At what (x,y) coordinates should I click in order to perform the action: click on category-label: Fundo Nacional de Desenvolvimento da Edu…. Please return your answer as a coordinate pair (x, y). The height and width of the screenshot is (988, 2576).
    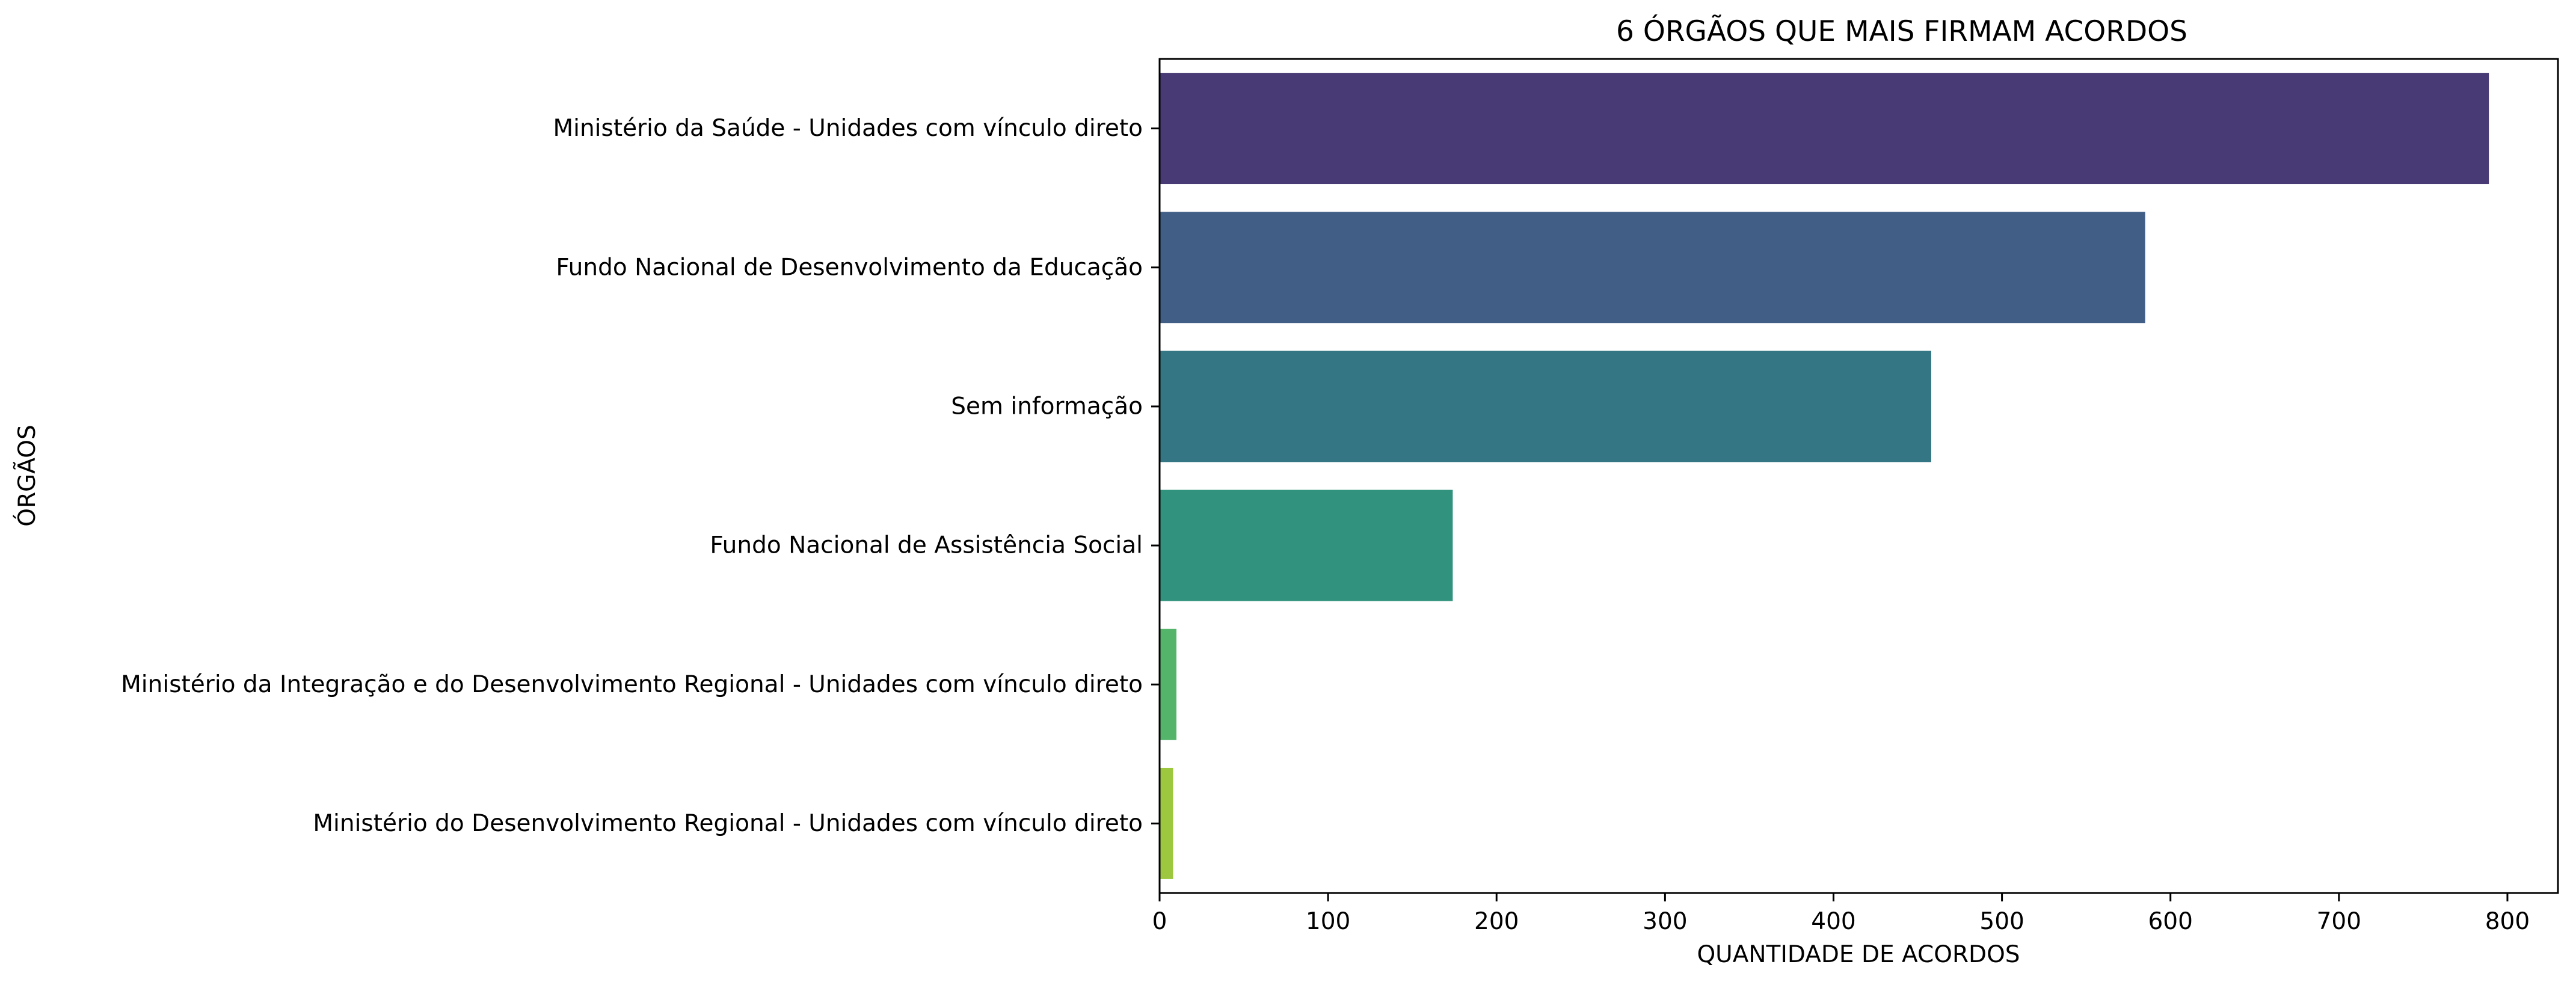
    Looking at the image, I should click on (850, 267).